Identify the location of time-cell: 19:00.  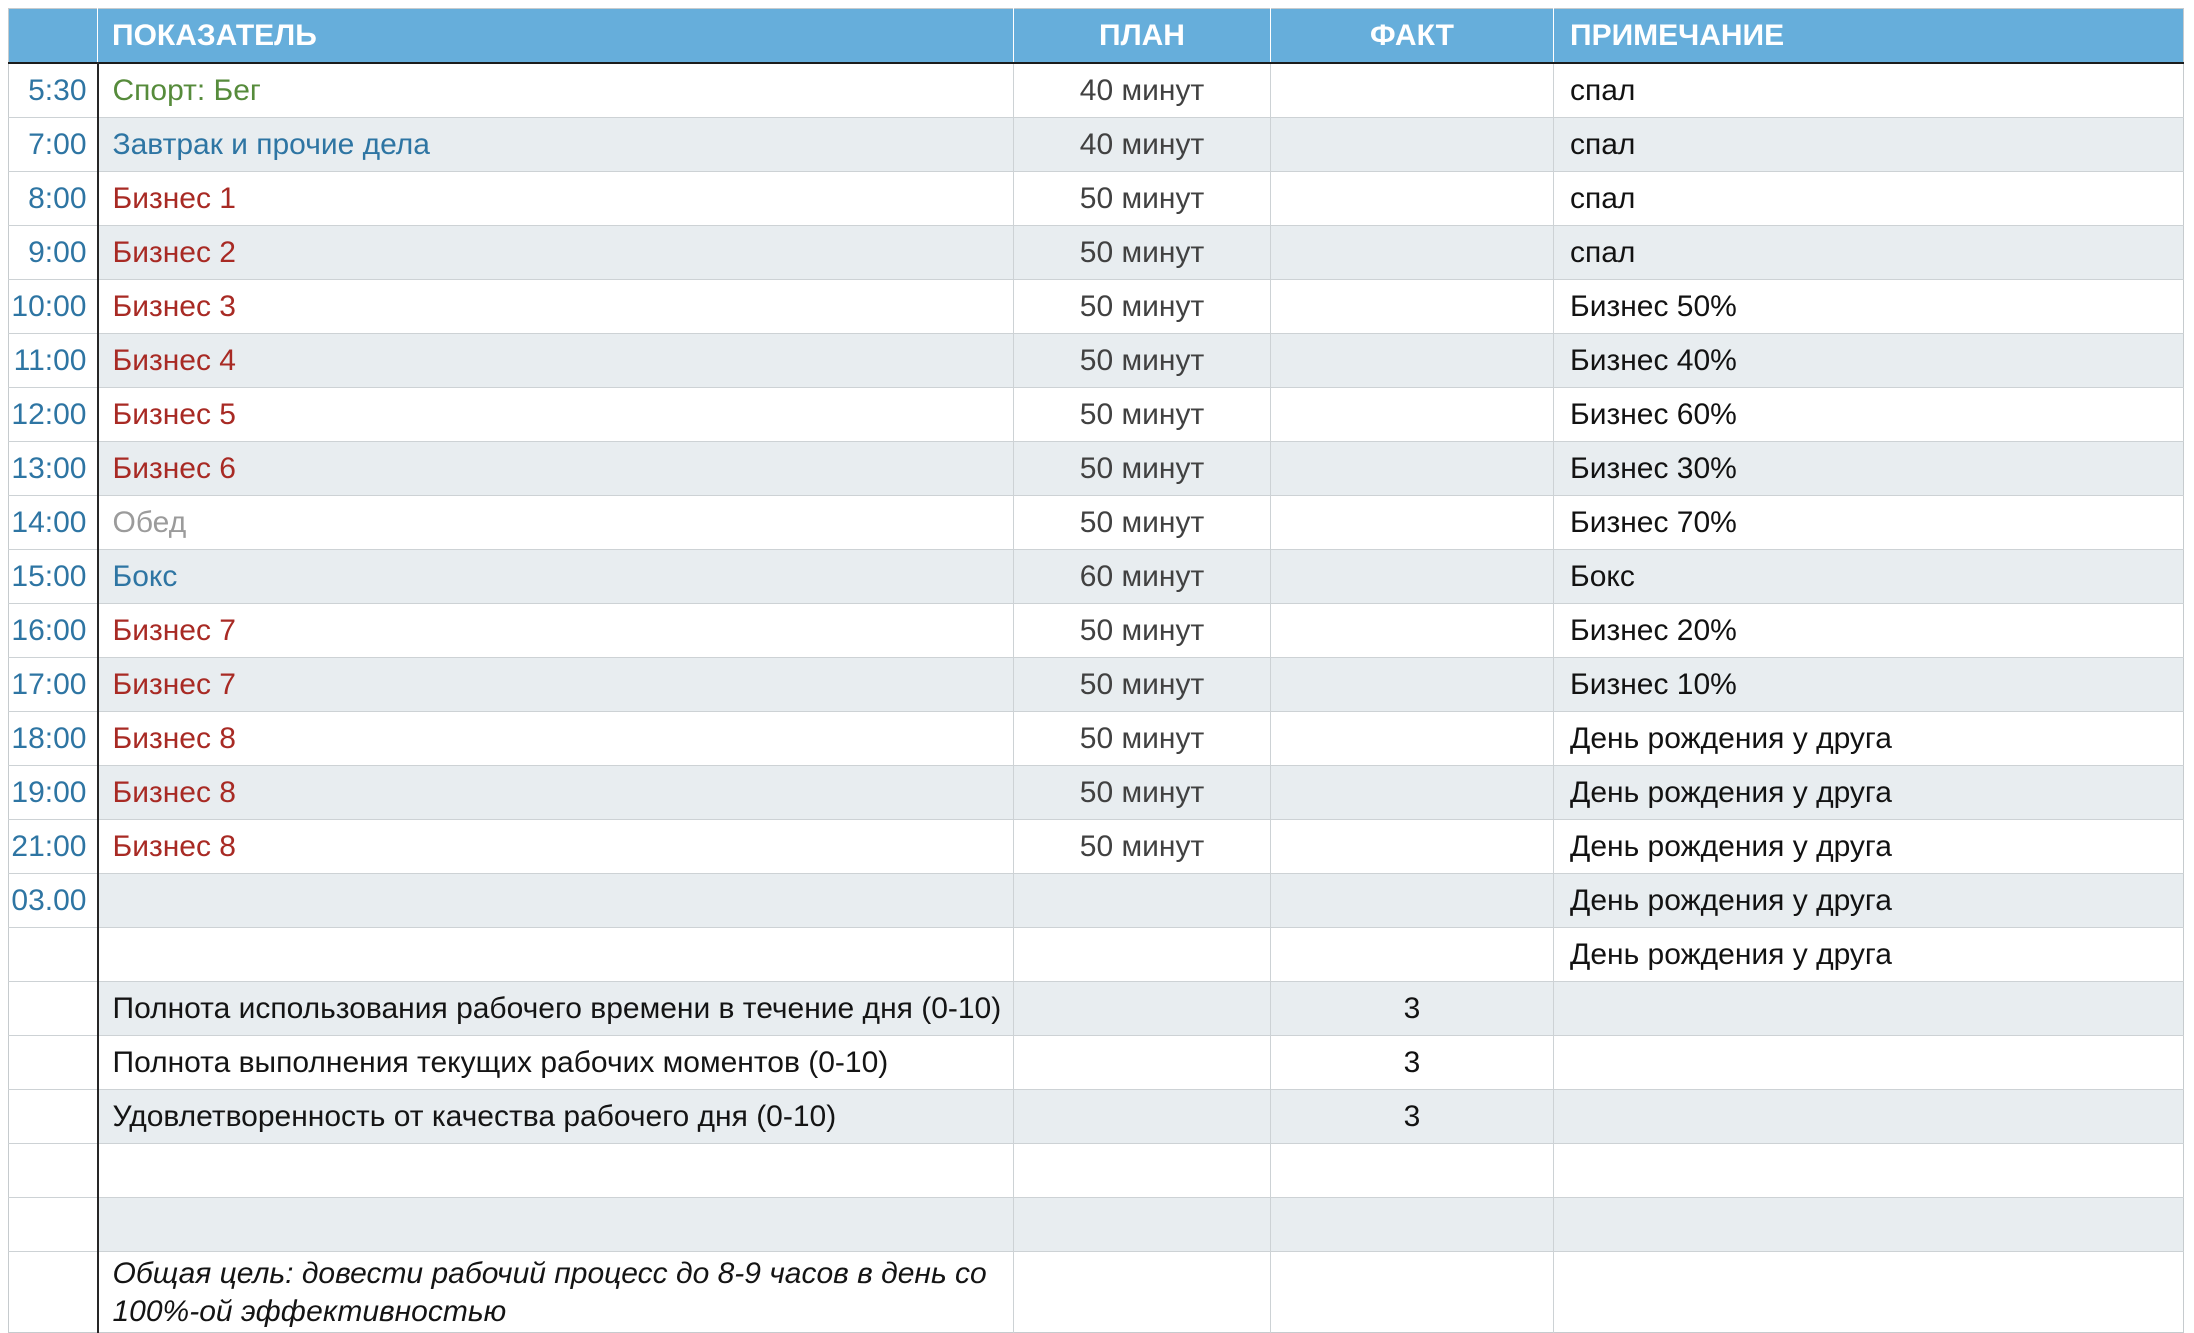
(53, 792).